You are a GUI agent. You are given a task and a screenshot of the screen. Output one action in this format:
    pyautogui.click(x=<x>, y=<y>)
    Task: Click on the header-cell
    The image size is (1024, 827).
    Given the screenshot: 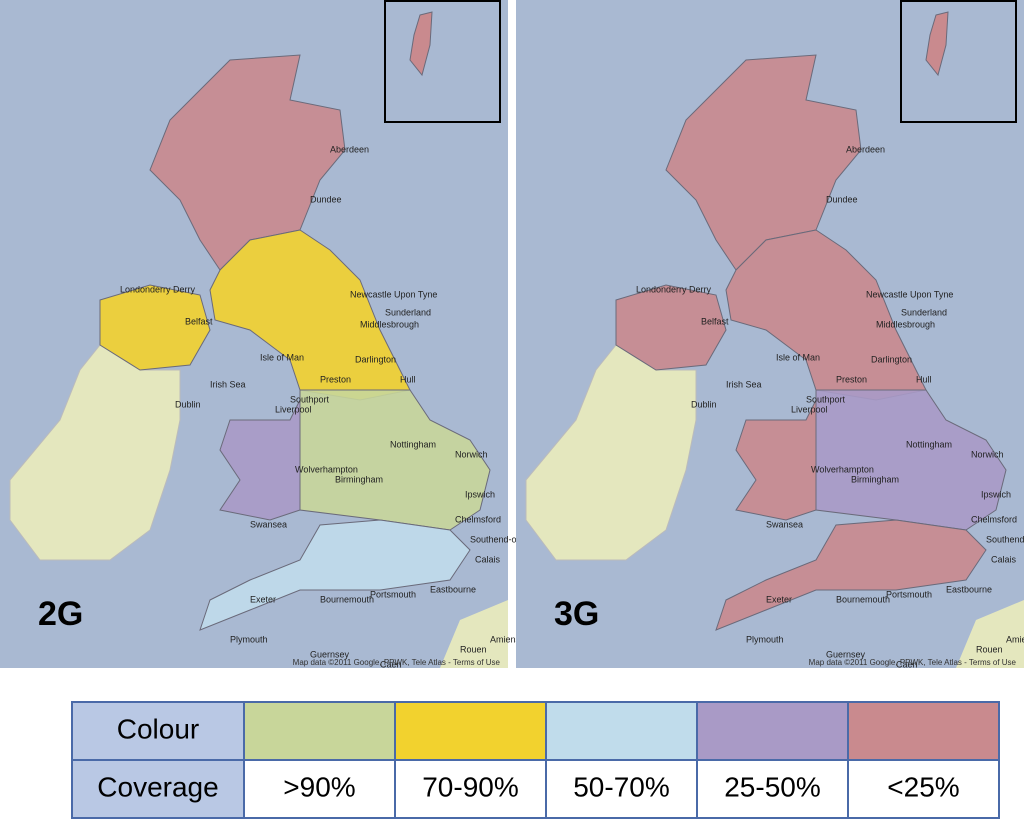 What is the action you would take?
    pyautogui.click(x=158, y=731)
    